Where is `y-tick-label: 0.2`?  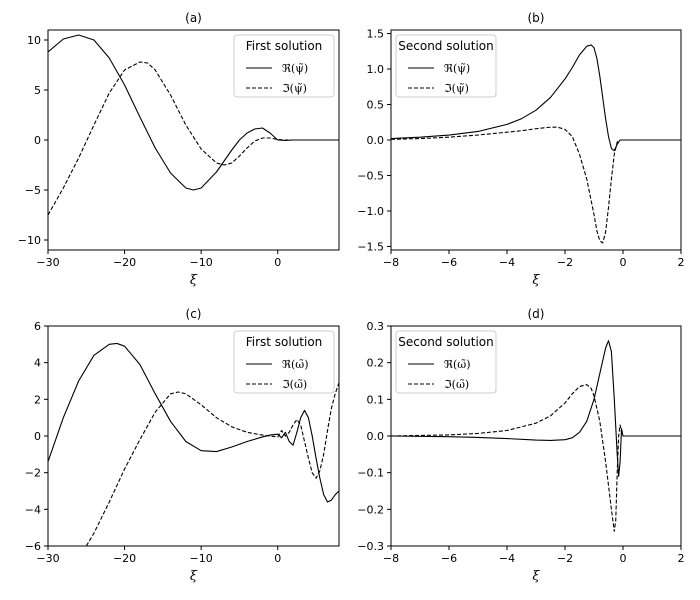
y-tick-label: 0.2 is located at coordinates (376, 363).